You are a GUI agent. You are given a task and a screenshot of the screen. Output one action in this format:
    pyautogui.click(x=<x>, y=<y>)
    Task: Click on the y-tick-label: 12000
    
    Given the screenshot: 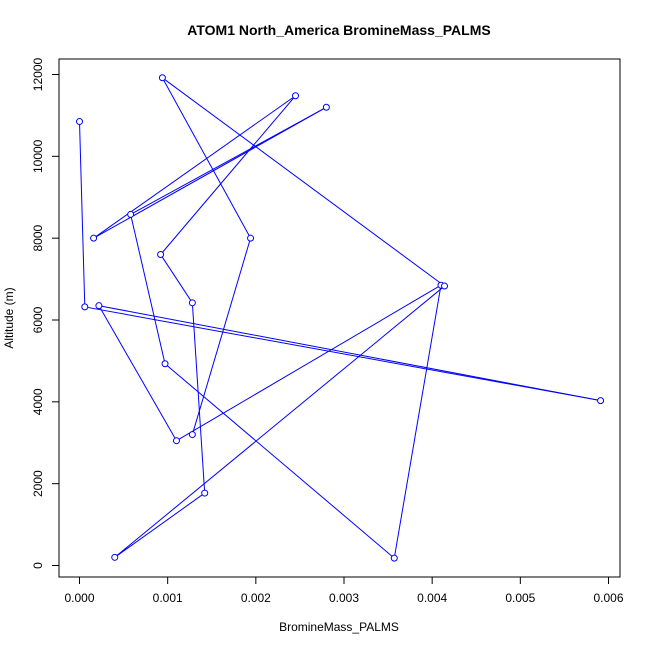 What is the action you would take?
    pyautogui.click(x=38, y=74)
    